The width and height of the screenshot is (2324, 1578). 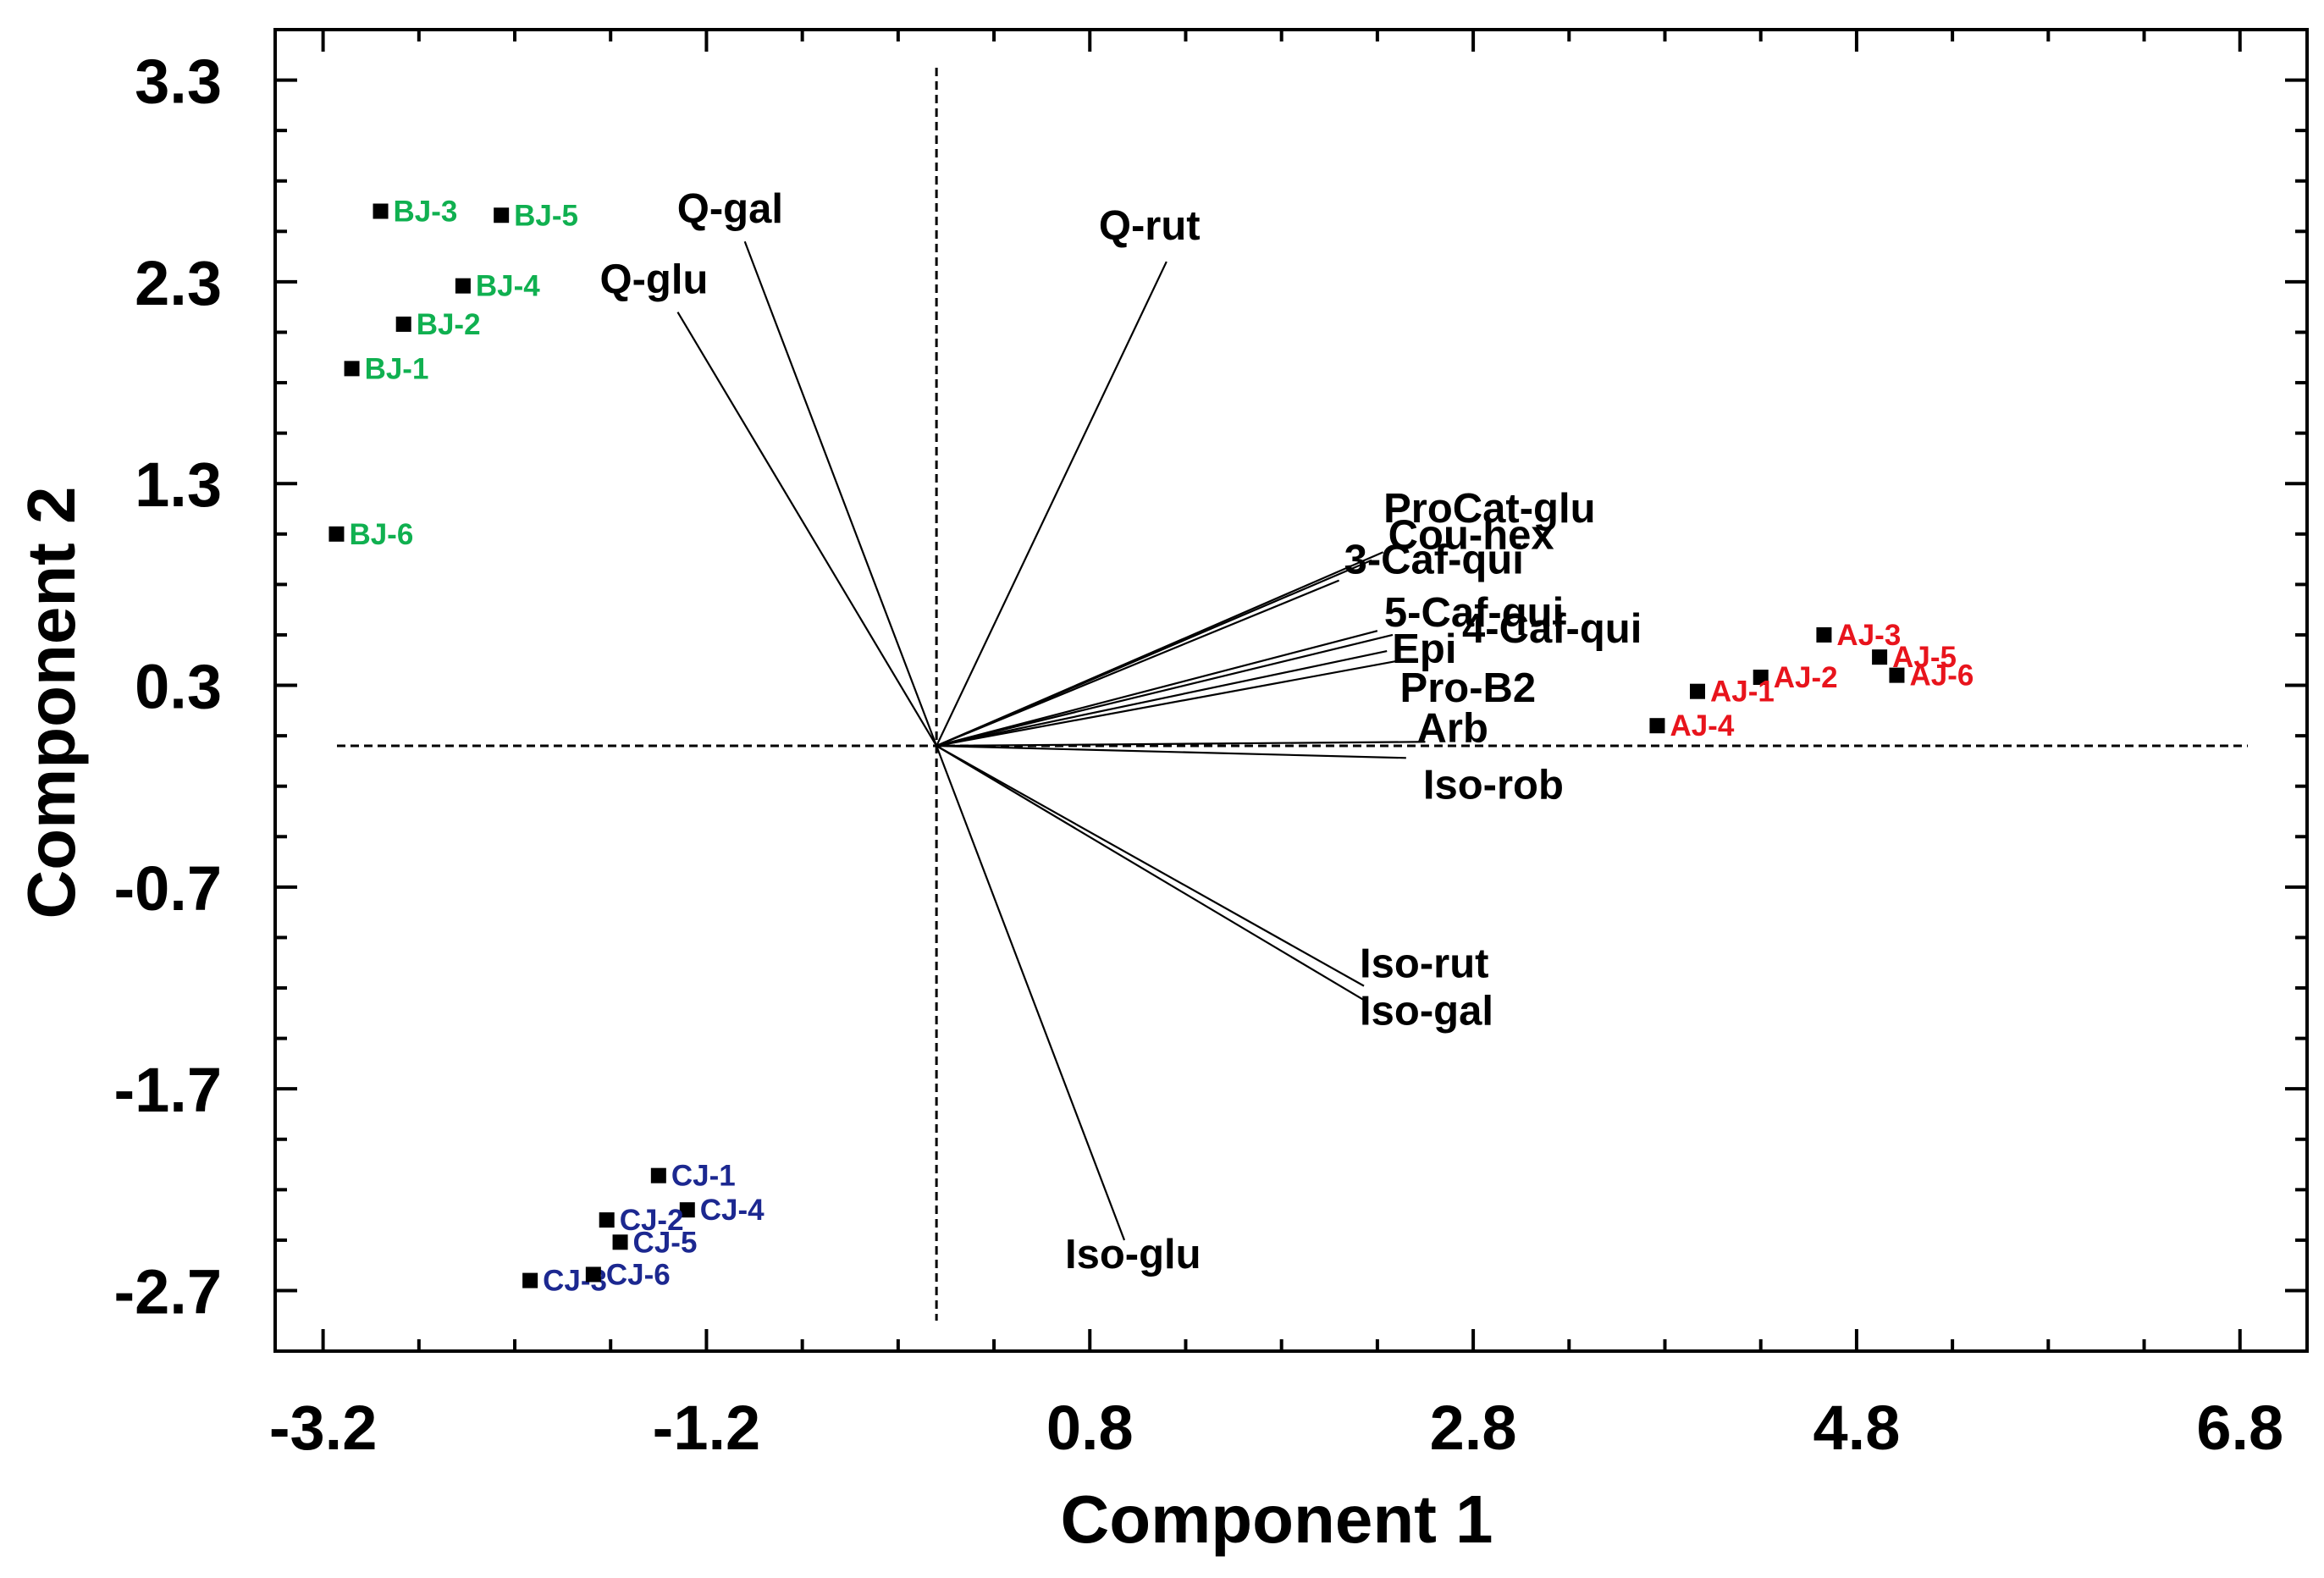 What do you see at coordinates (1276, 1519) in the screenshot?
I see `x-axis-title: Component 1` at bounding box center [1276, 1519].